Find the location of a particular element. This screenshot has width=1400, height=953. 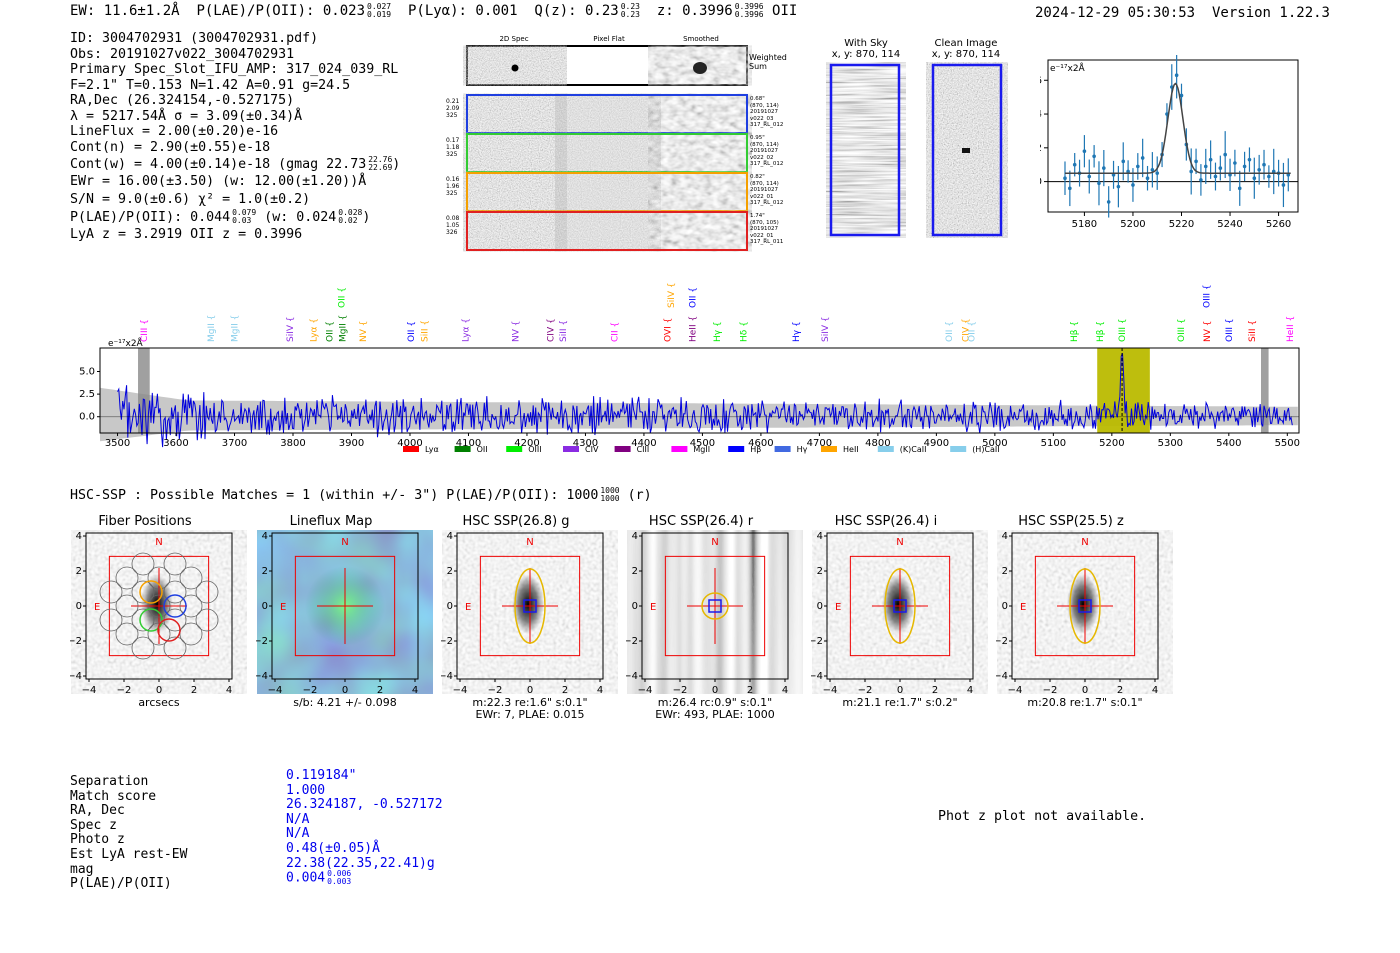

info-obs: Obs: 20191027v022_3004702931 is located at coordinates (182, 54).